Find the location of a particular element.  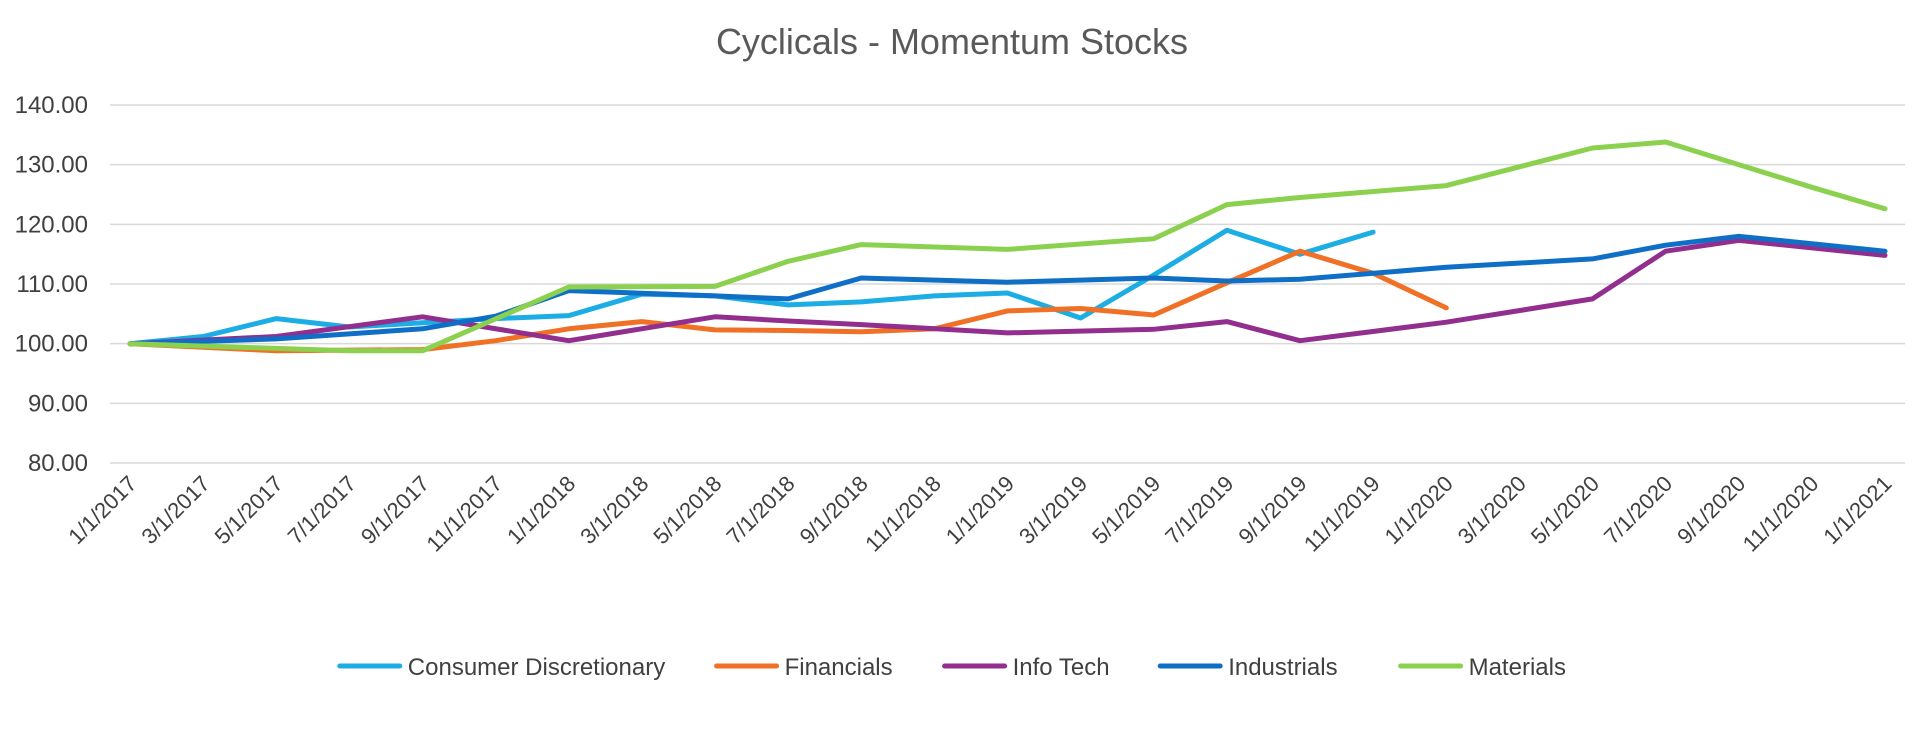

legend-label: Consumer Discretionary is located at coordinates (536, 667).